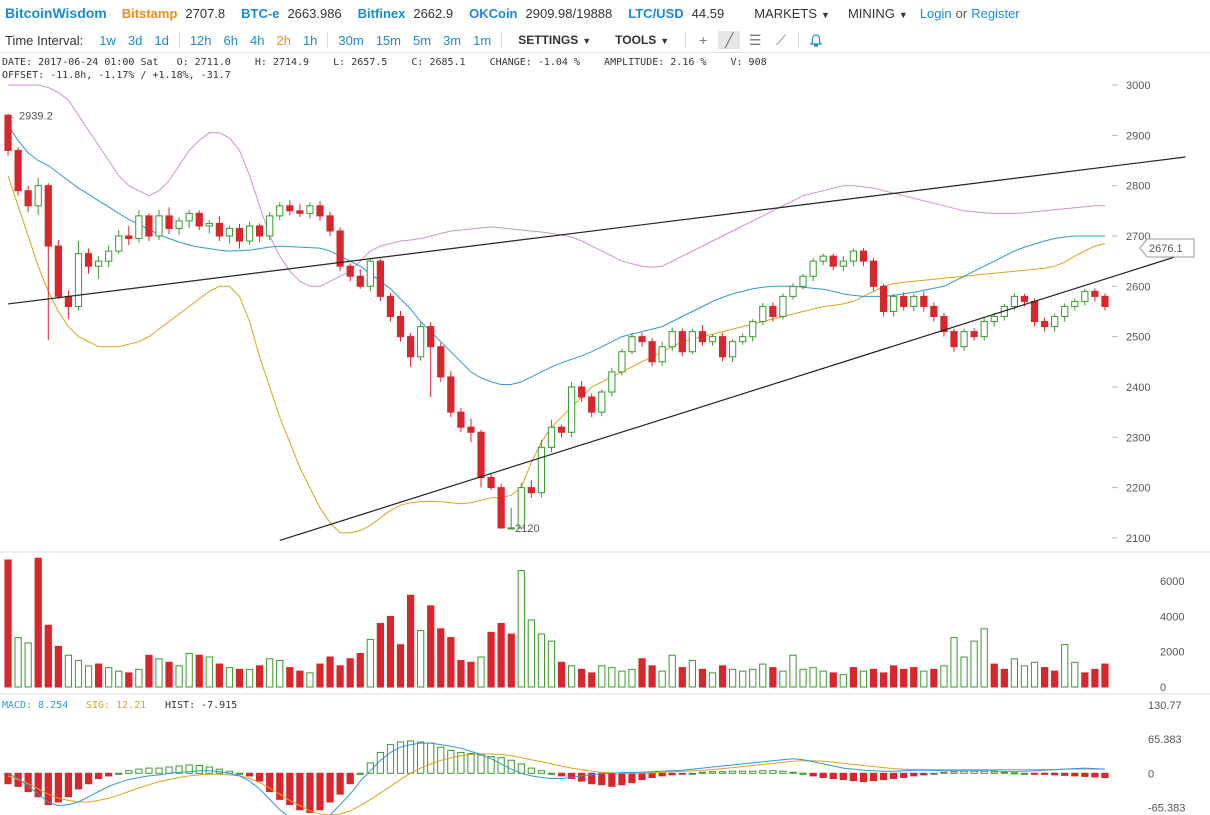 Image resolution: width=1210 pixels, height=815 pixels. What do you see at coordinates (878, 13) in the screenshot?
I see `mining-menu: MINING ▼` at bounding box center [878, 13].